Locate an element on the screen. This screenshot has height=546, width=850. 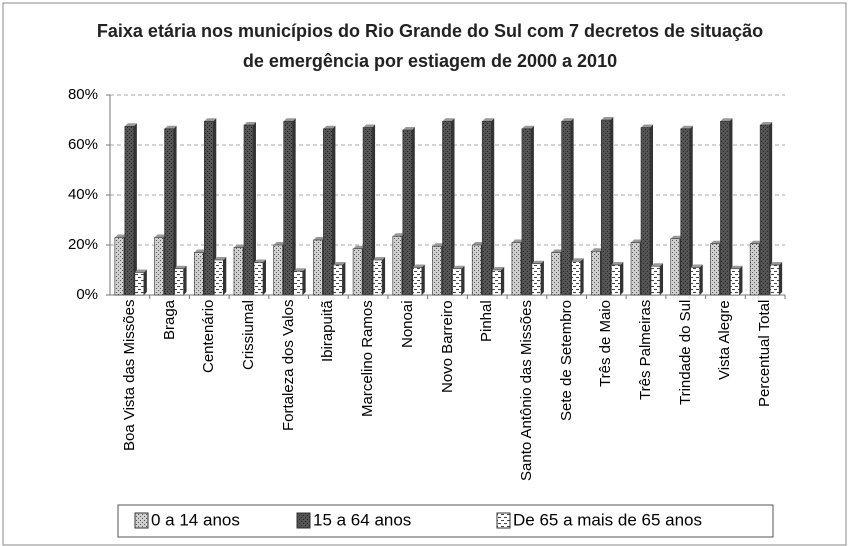
x-tick-label: Vista Alegre is located at coordinates (725, 340).